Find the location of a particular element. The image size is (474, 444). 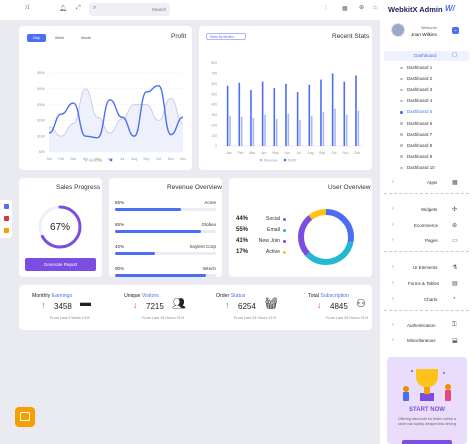

sidebar-item-pages: Pages is located at coordinates (431, 240).